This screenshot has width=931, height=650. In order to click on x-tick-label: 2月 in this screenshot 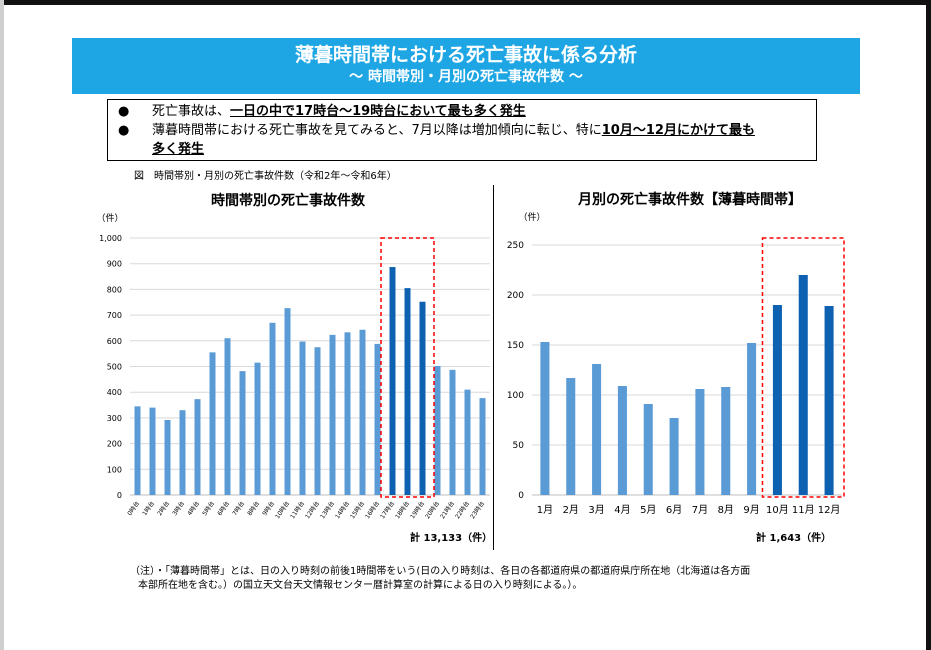, I will do `click(571, 510)`.